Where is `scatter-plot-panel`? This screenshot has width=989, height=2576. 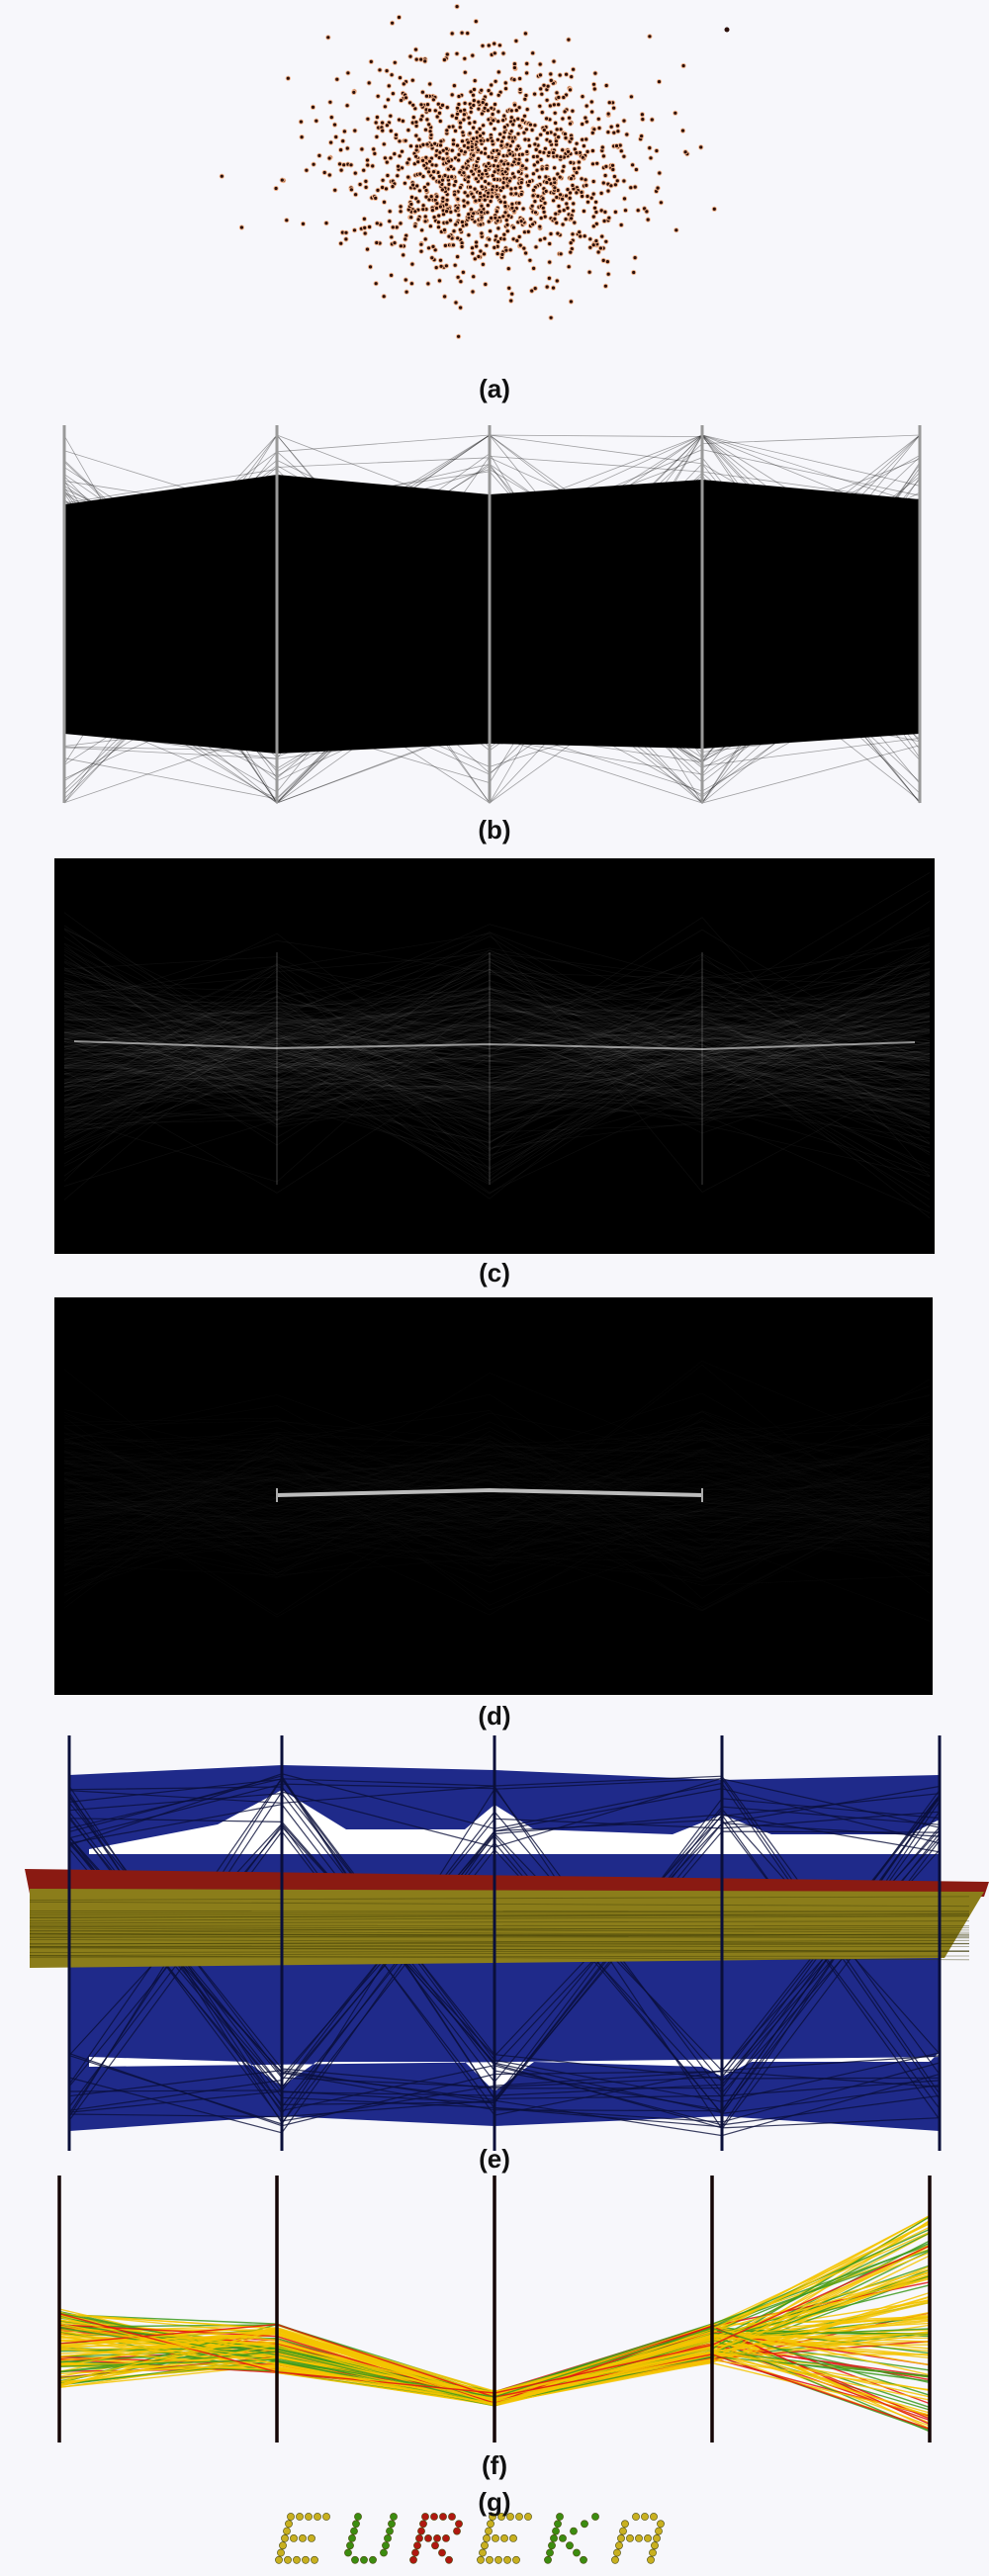
scatter-plot-panel is located at coordinates (494, 183).